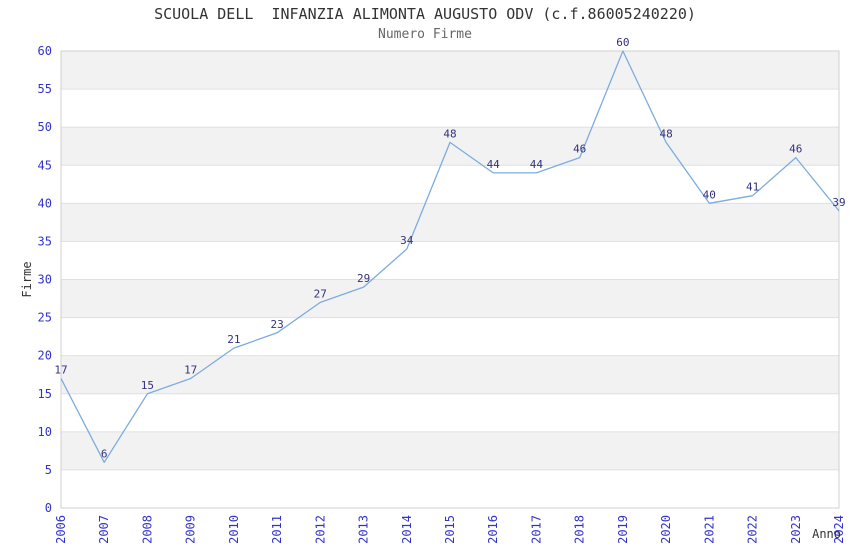 The width and height of the screenshot is (850, 550). Describe the element at coordinates (752, 187) in the screenshot. I see `data-point-label: 41` at that location.